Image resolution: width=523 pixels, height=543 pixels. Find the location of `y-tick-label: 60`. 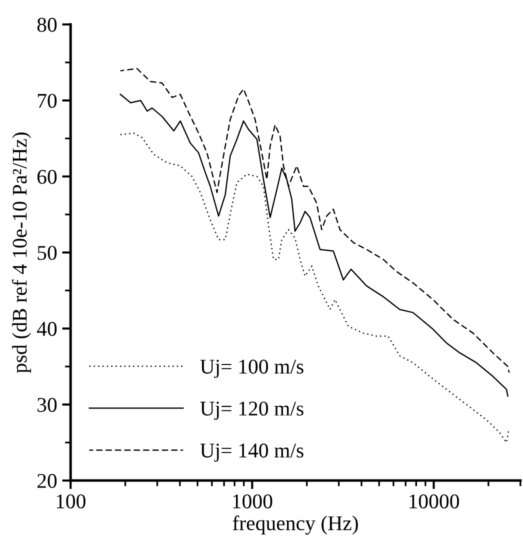

y-tick-label: 60 is located at coordinates (47, 177).